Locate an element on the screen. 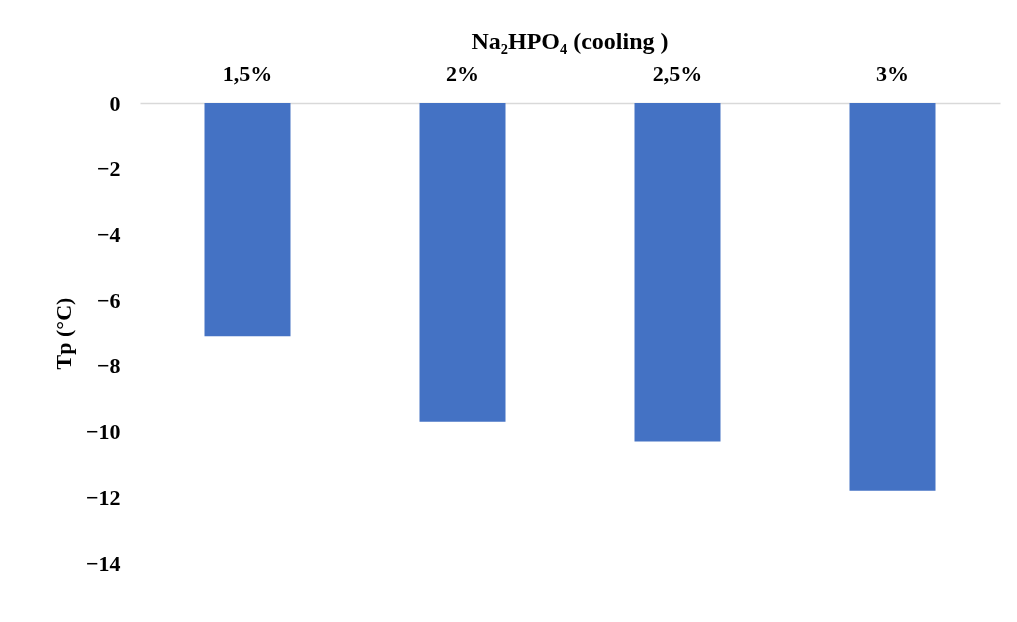 The height and width of the screenshot is (622, 1017). y-tick-label: −4 is located at coordinates (108, 234).